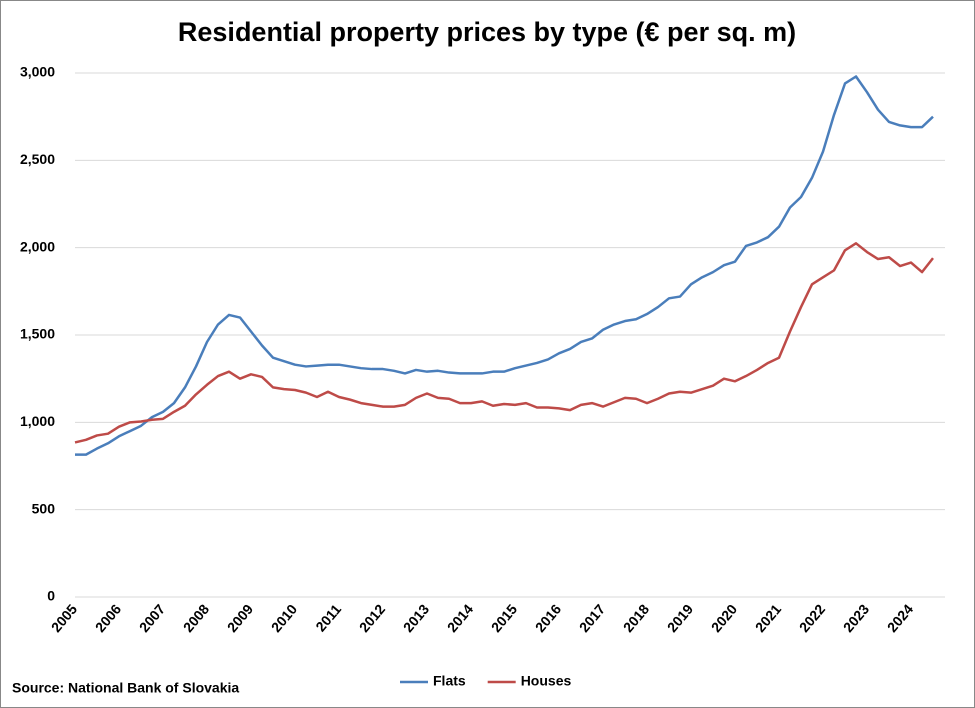  What do you see at coordinates (51, 596) in the screenshot?
I see `y-tick-label: 0` at bounding box center [51, 596].